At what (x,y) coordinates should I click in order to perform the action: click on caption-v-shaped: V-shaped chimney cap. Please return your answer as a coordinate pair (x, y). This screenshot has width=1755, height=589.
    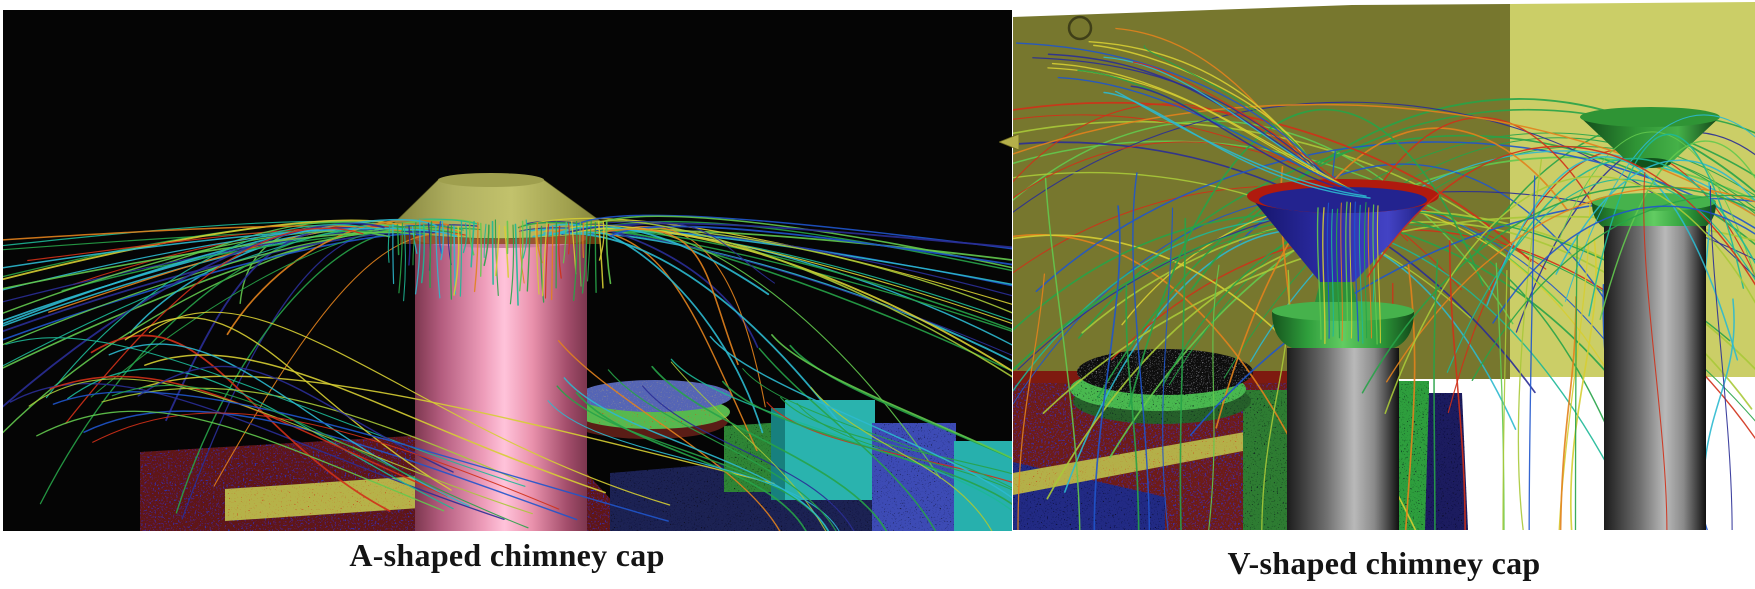
    Looking at the image, I should click on (1384, 563).